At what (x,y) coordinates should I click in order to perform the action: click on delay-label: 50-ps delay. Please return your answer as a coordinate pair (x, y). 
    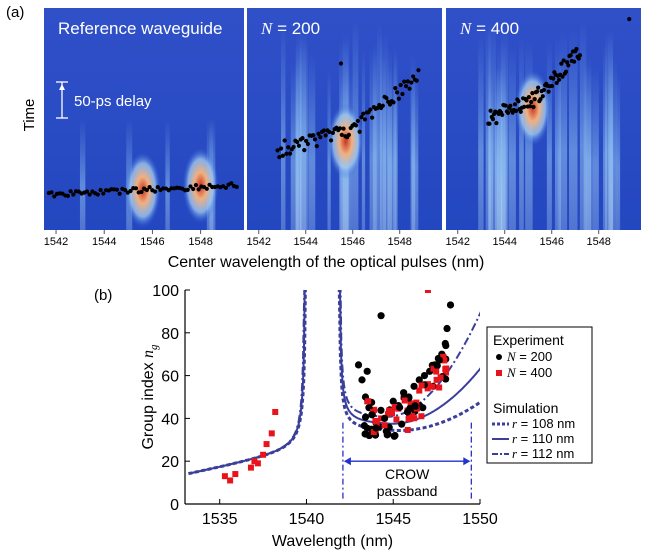
    Looking at the image, I should click on (113, 101).